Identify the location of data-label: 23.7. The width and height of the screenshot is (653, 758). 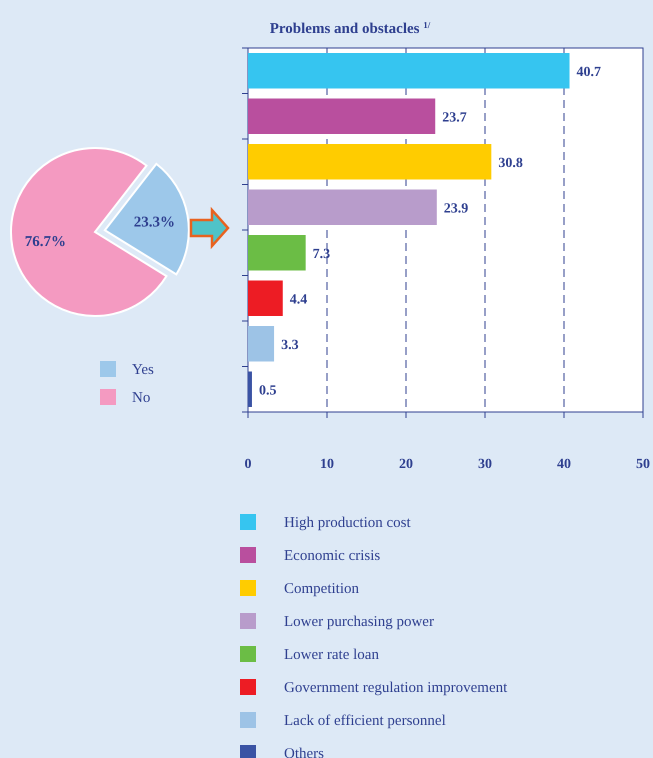
(454, 118).